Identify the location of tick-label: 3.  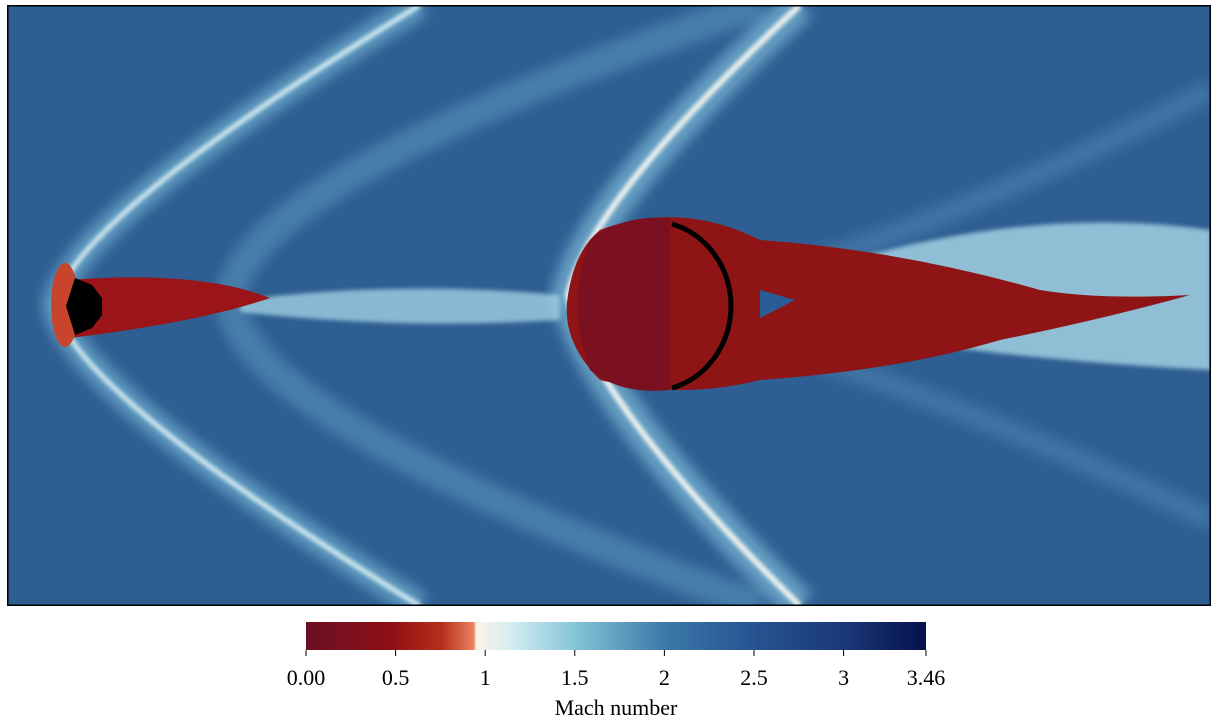
(843, 677).